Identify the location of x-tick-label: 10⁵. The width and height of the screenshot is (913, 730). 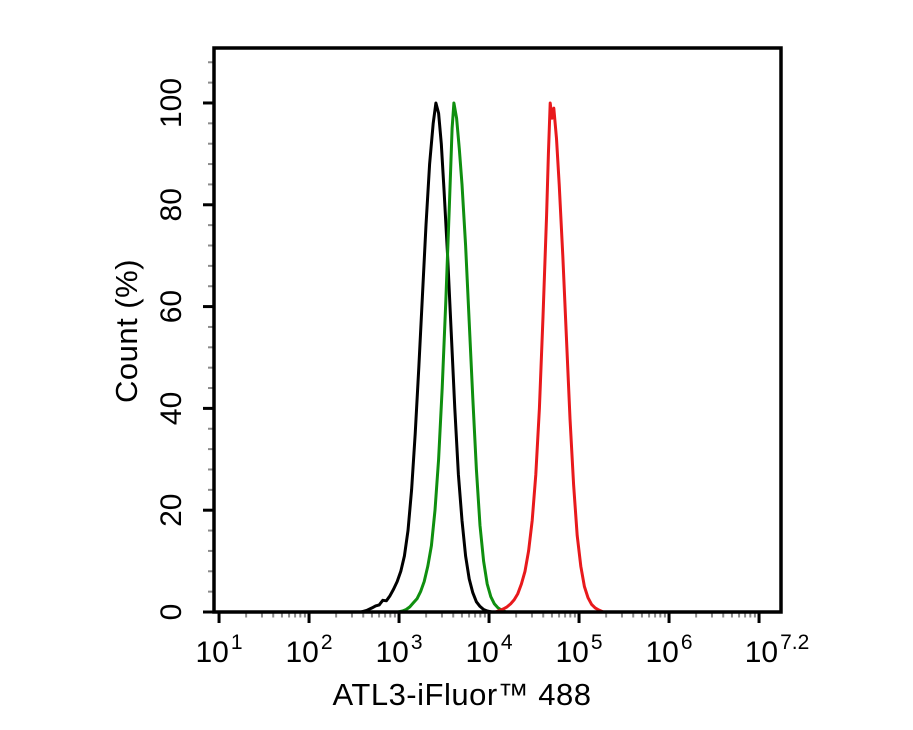
(579, 650).